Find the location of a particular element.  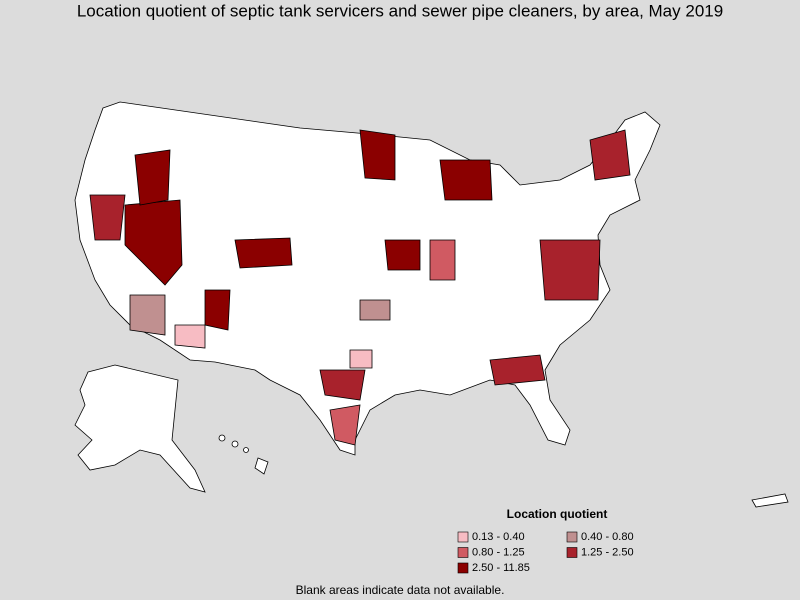

alaska is located at coordinates (140, 428).